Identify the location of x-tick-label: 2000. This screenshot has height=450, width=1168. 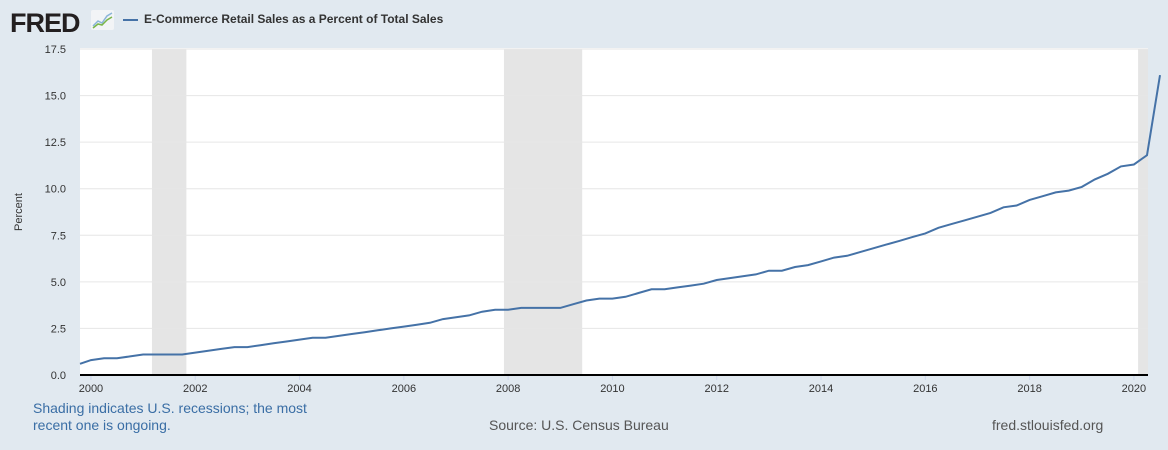
(91, 389).